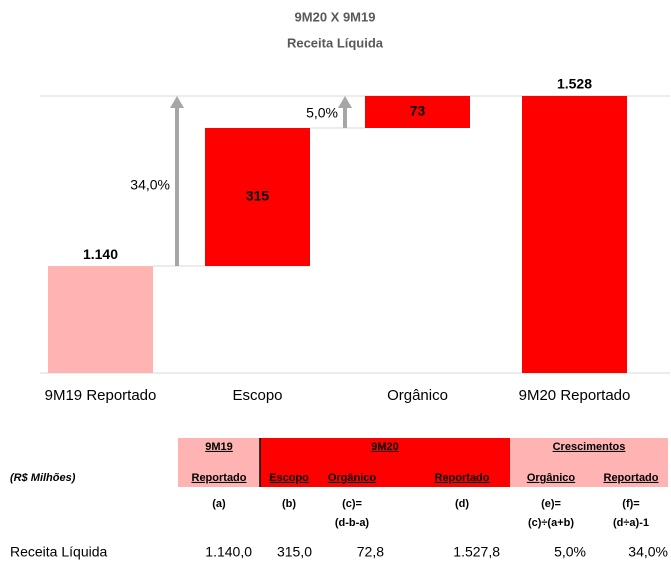  Describe the element at coordinates (631, 523) in the screenshot. I see `formula: (d÷a)-1` at that location.